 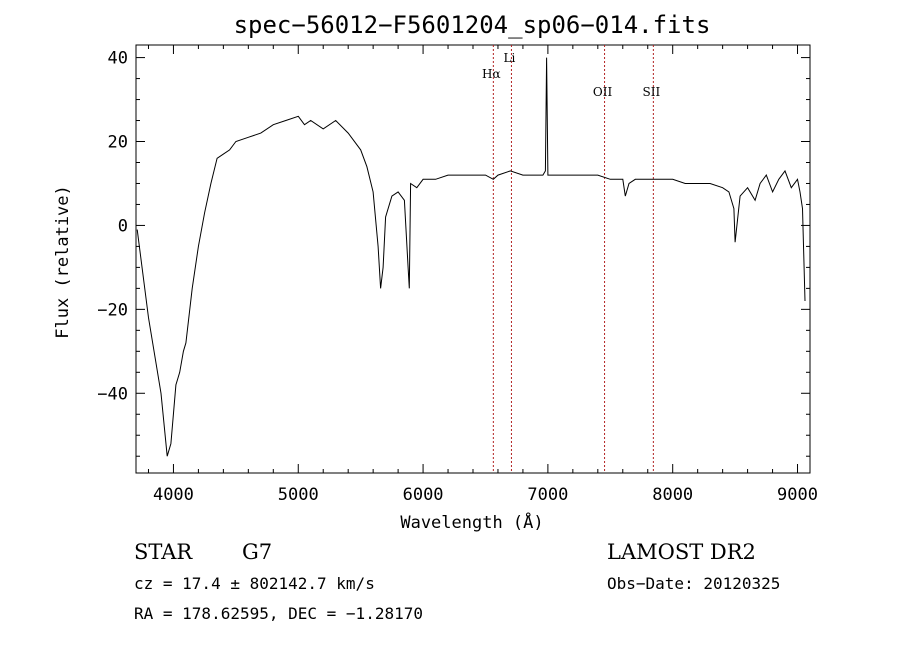 What do you see at coordinates (254, 583) in the screenshot?
I see `redshift-readout: cz = 17.4 ± 802142.7 km/s` at bounding box center [254, 583].